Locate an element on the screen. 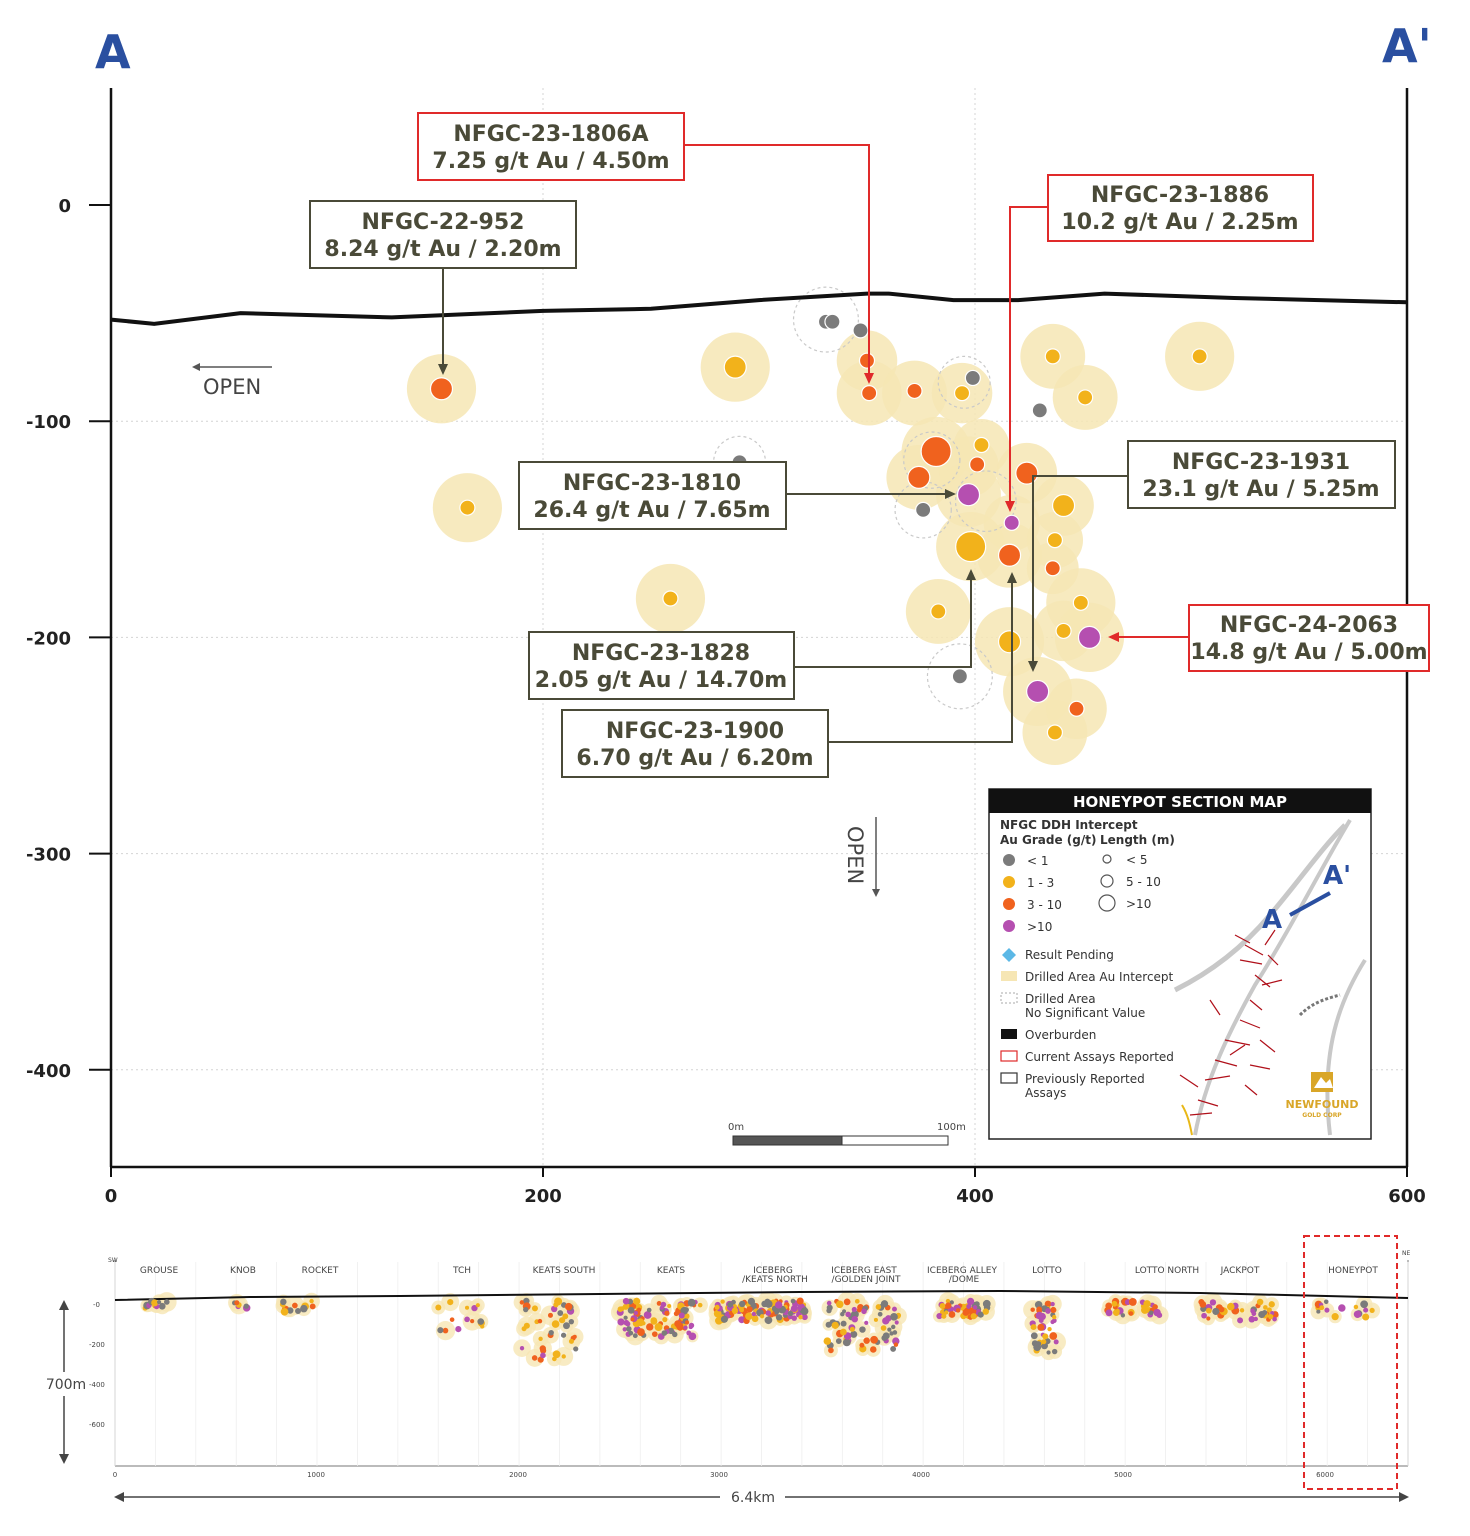 This screenshot has width=1470, height=1536. zone-dome: /DOME is located at coordinates (964, 1280).